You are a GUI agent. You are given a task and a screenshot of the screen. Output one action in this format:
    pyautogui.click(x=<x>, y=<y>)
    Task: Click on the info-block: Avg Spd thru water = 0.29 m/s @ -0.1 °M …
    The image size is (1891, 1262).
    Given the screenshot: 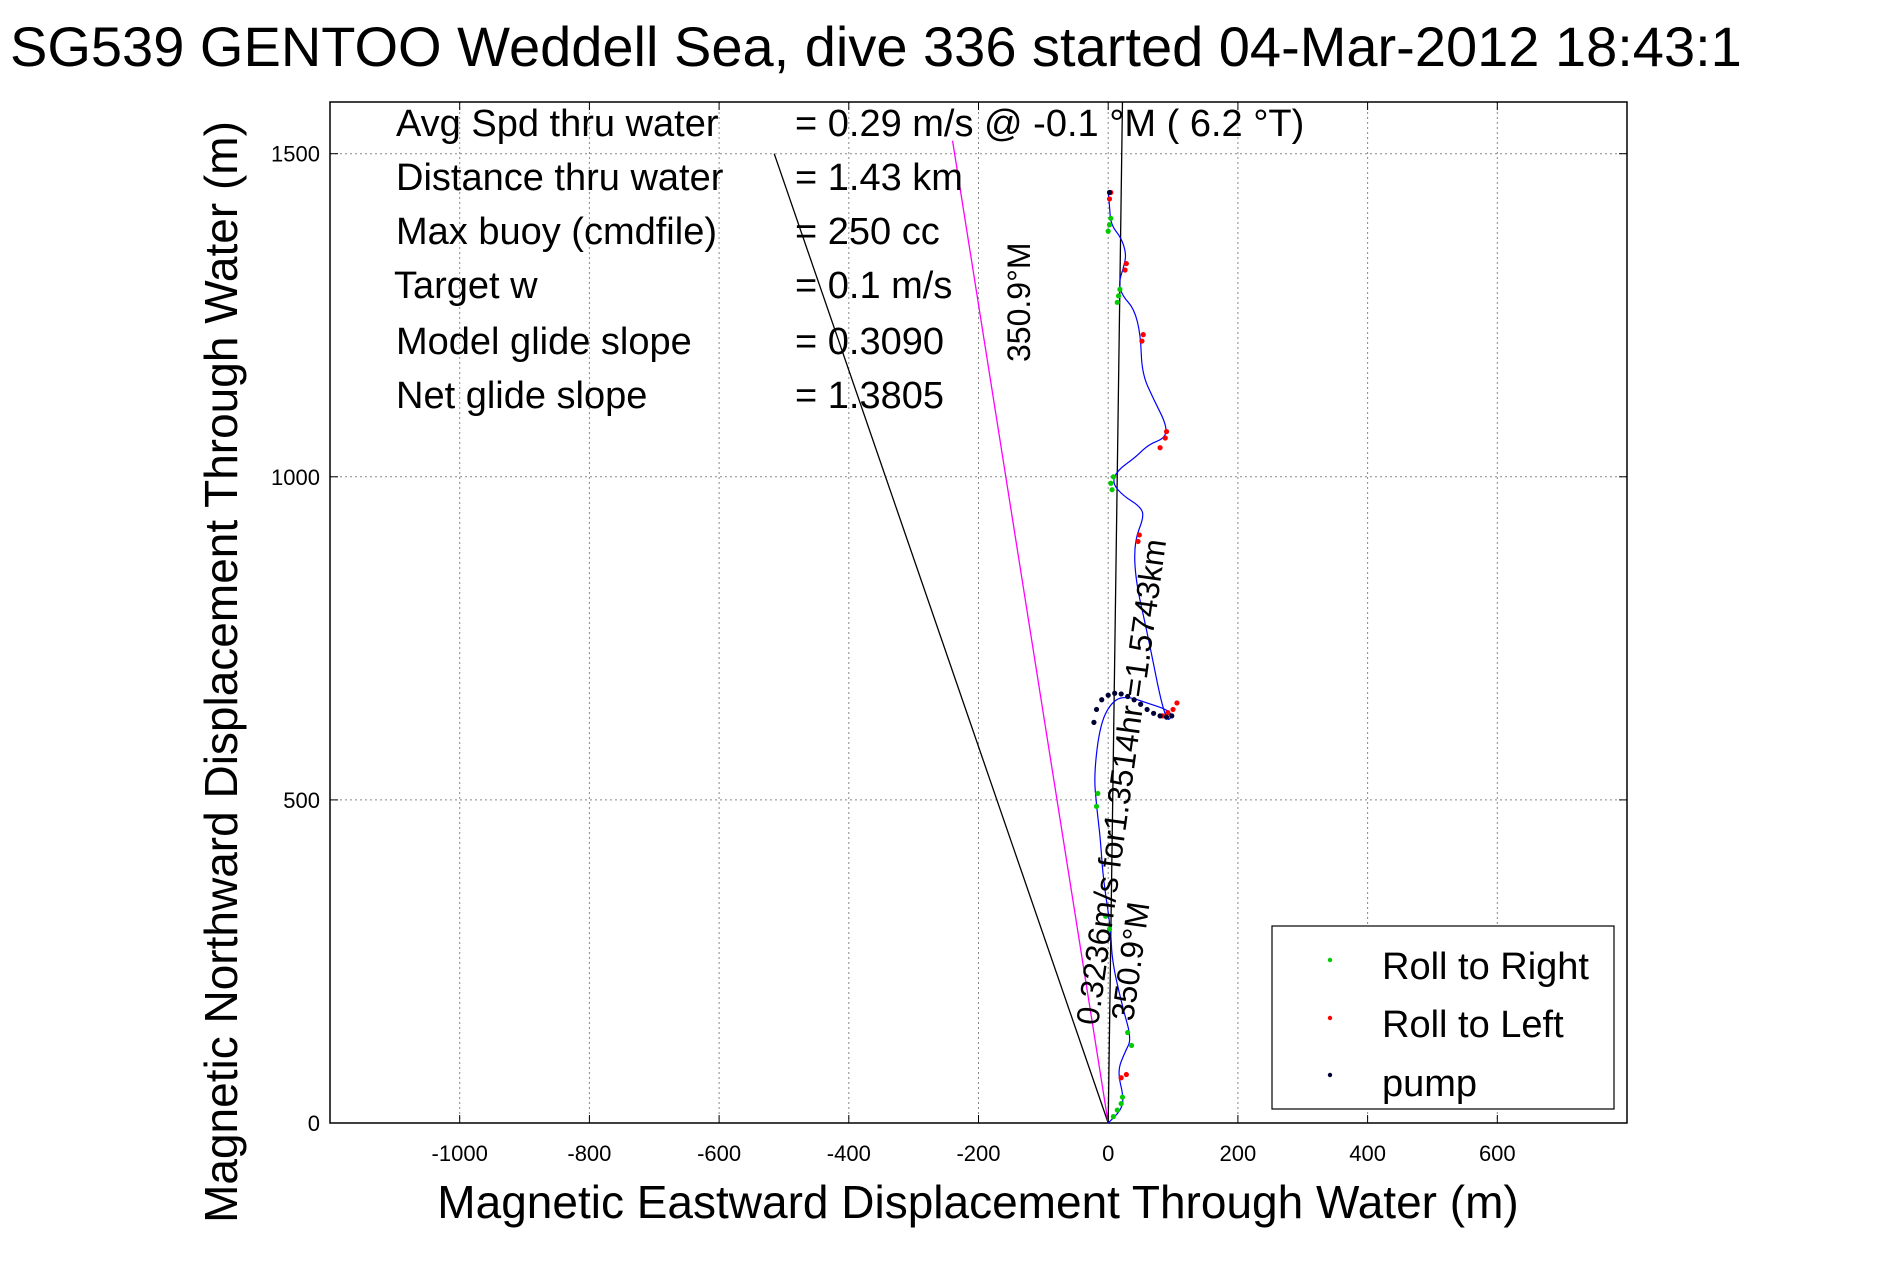 What is the action you would take?
    pyautogui.click(x=849, y=260)
    